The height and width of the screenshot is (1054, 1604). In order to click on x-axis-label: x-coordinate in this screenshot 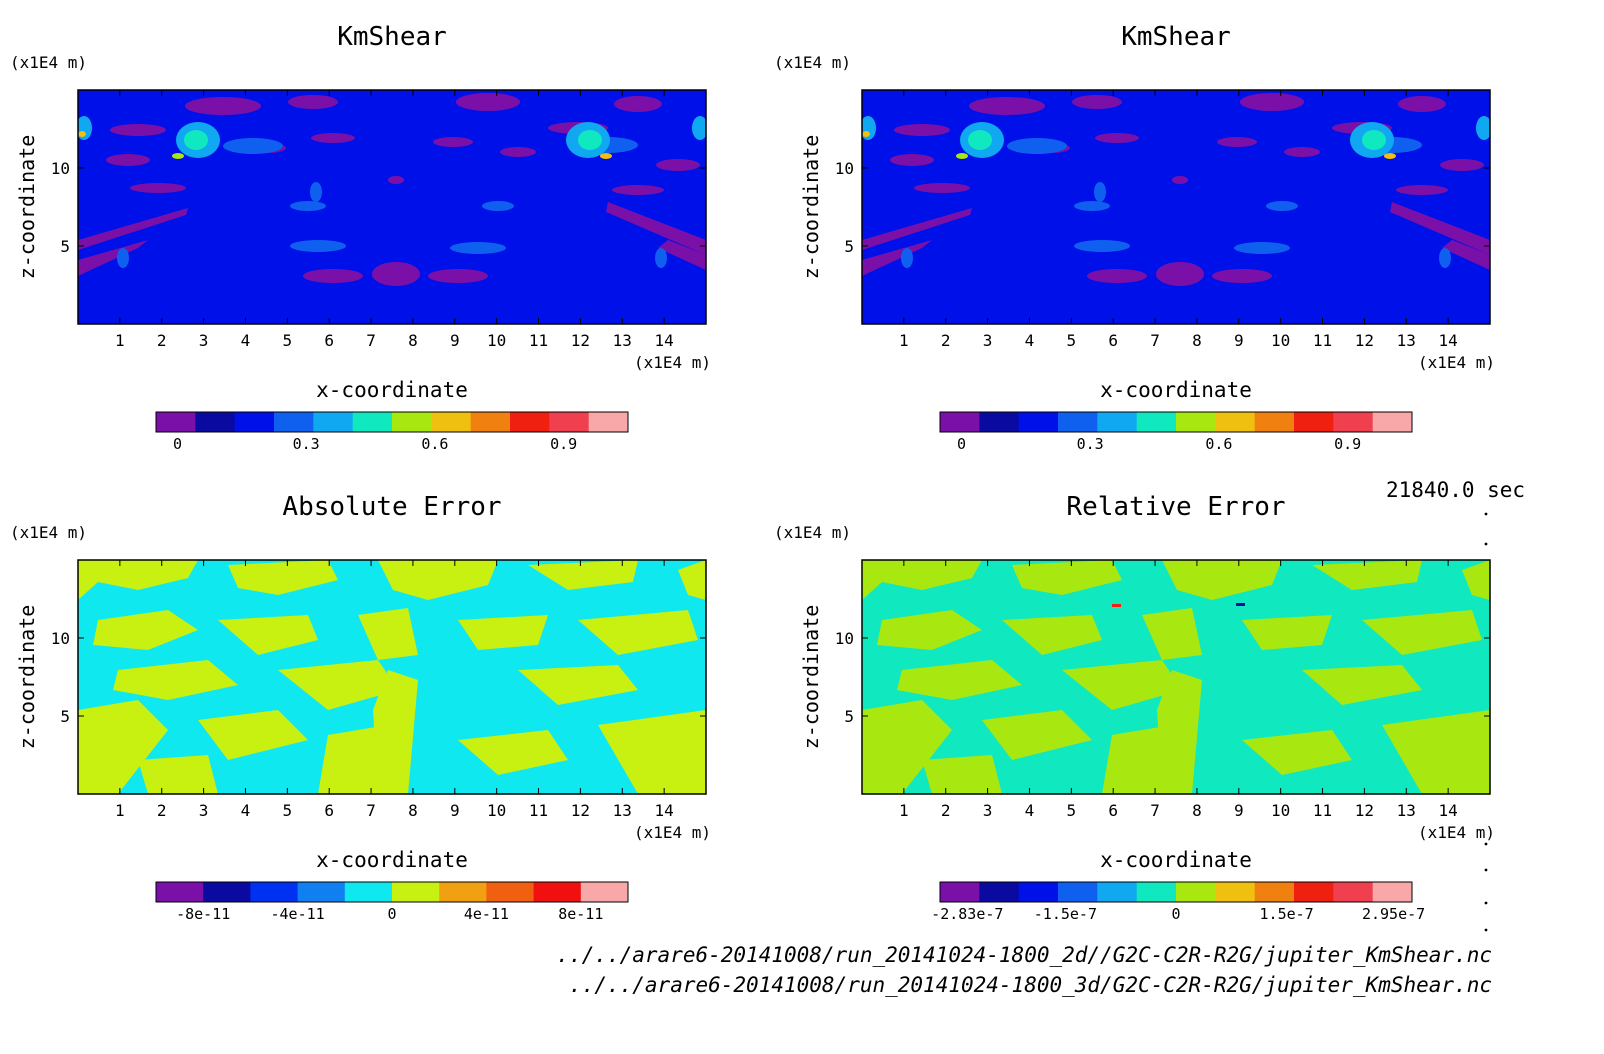, I will do `click(1176, 390)`.